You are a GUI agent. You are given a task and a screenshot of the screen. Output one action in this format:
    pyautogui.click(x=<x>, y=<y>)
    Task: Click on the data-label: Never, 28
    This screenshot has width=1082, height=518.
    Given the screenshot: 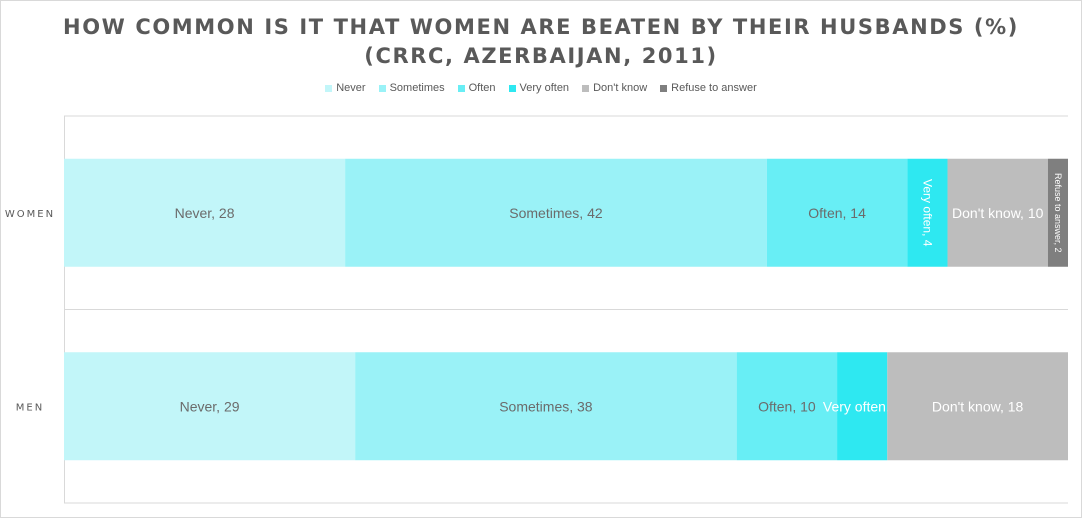 What is the action you would take?
    pyautogui.click(x=205, y=213)
    